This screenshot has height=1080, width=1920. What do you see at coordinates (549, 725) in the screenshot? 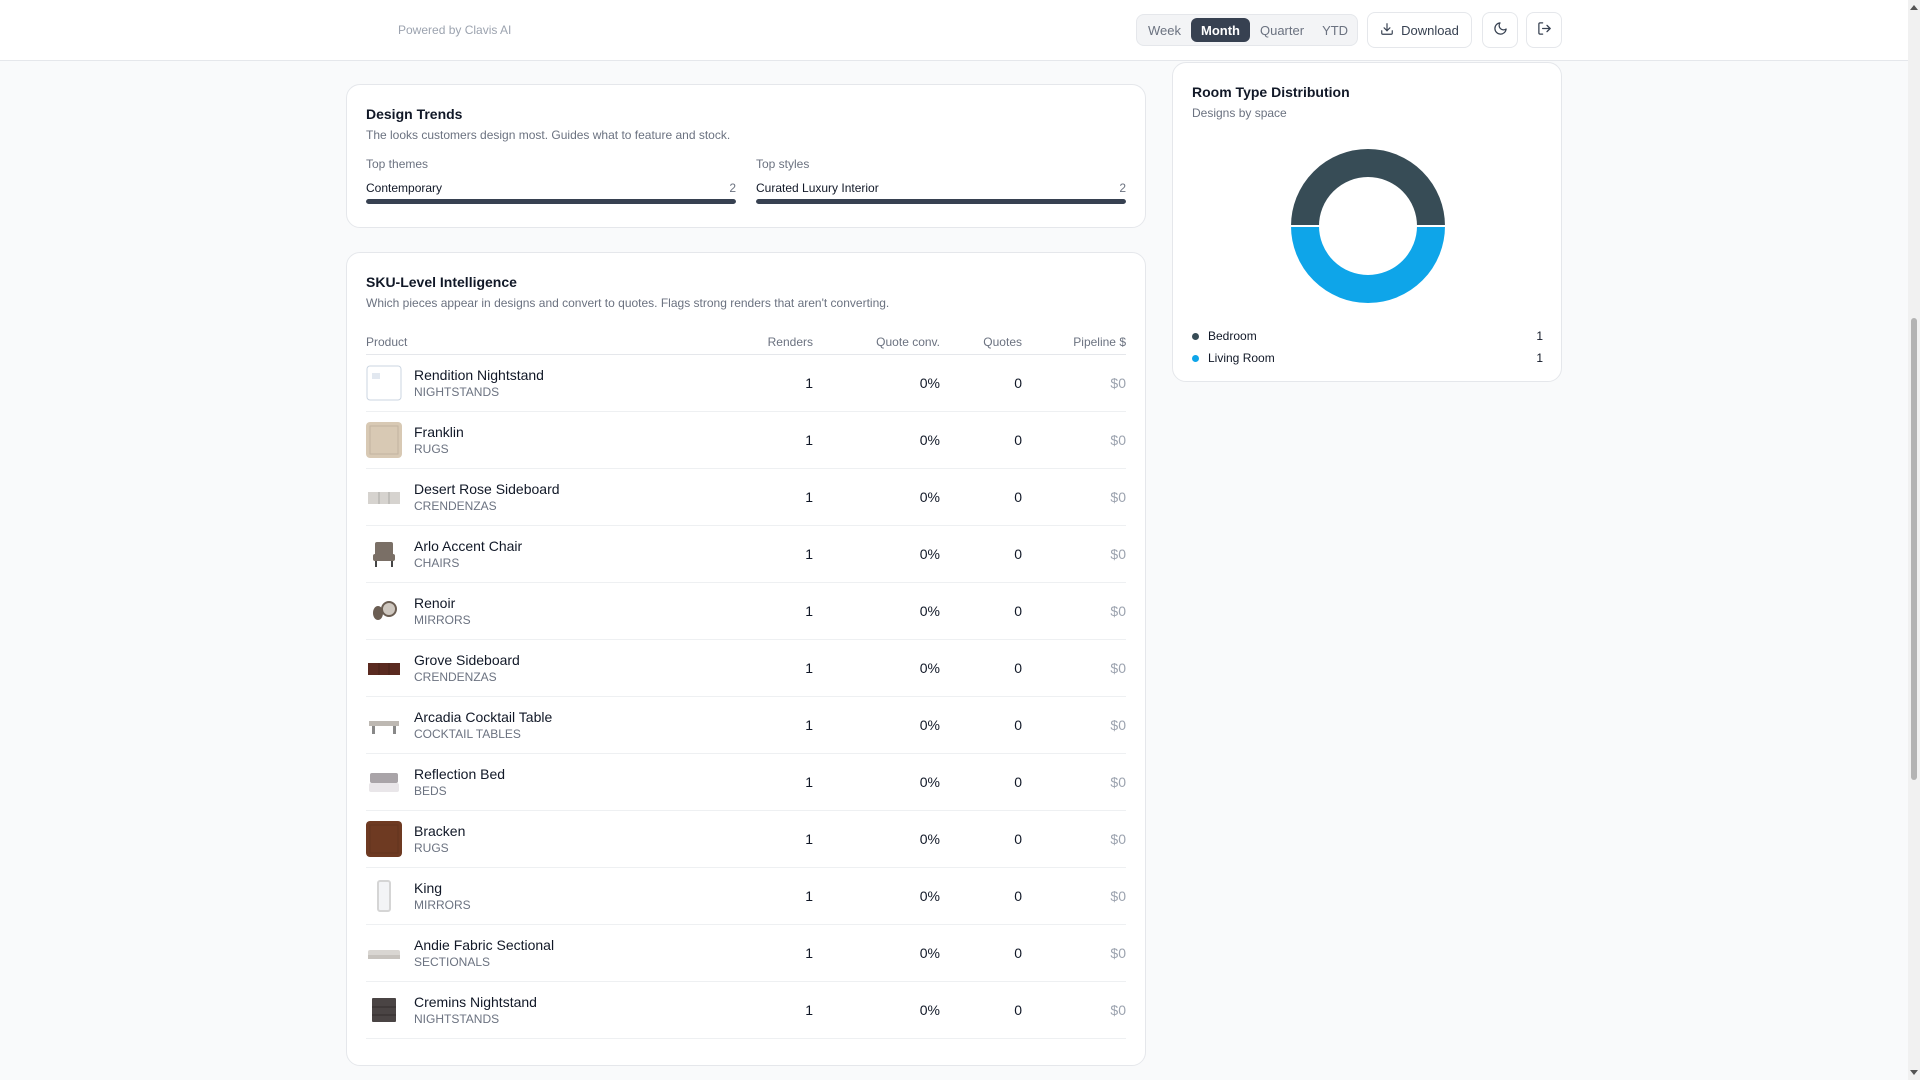
I see `product-cell: Arcadia Cocktail Table COCKTAIL TABLES` at bounding box center [549, 725].